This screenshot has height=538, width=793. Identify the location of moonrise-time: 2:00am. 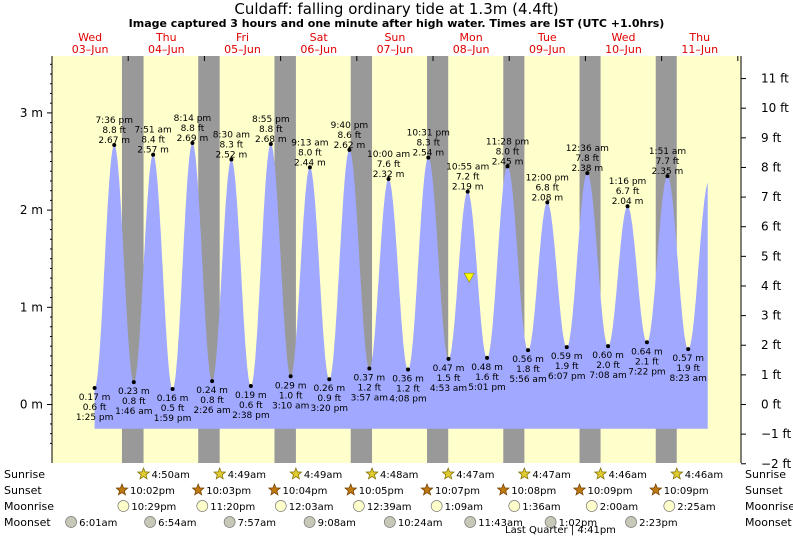
(619, 507).